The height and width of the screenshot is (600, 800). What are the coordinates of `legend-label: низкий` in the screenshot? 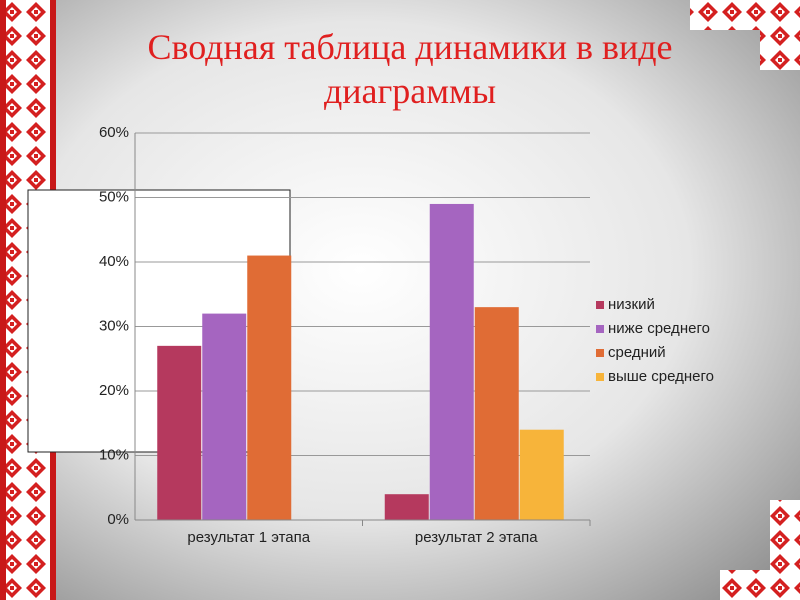 It's located at (631, 304).